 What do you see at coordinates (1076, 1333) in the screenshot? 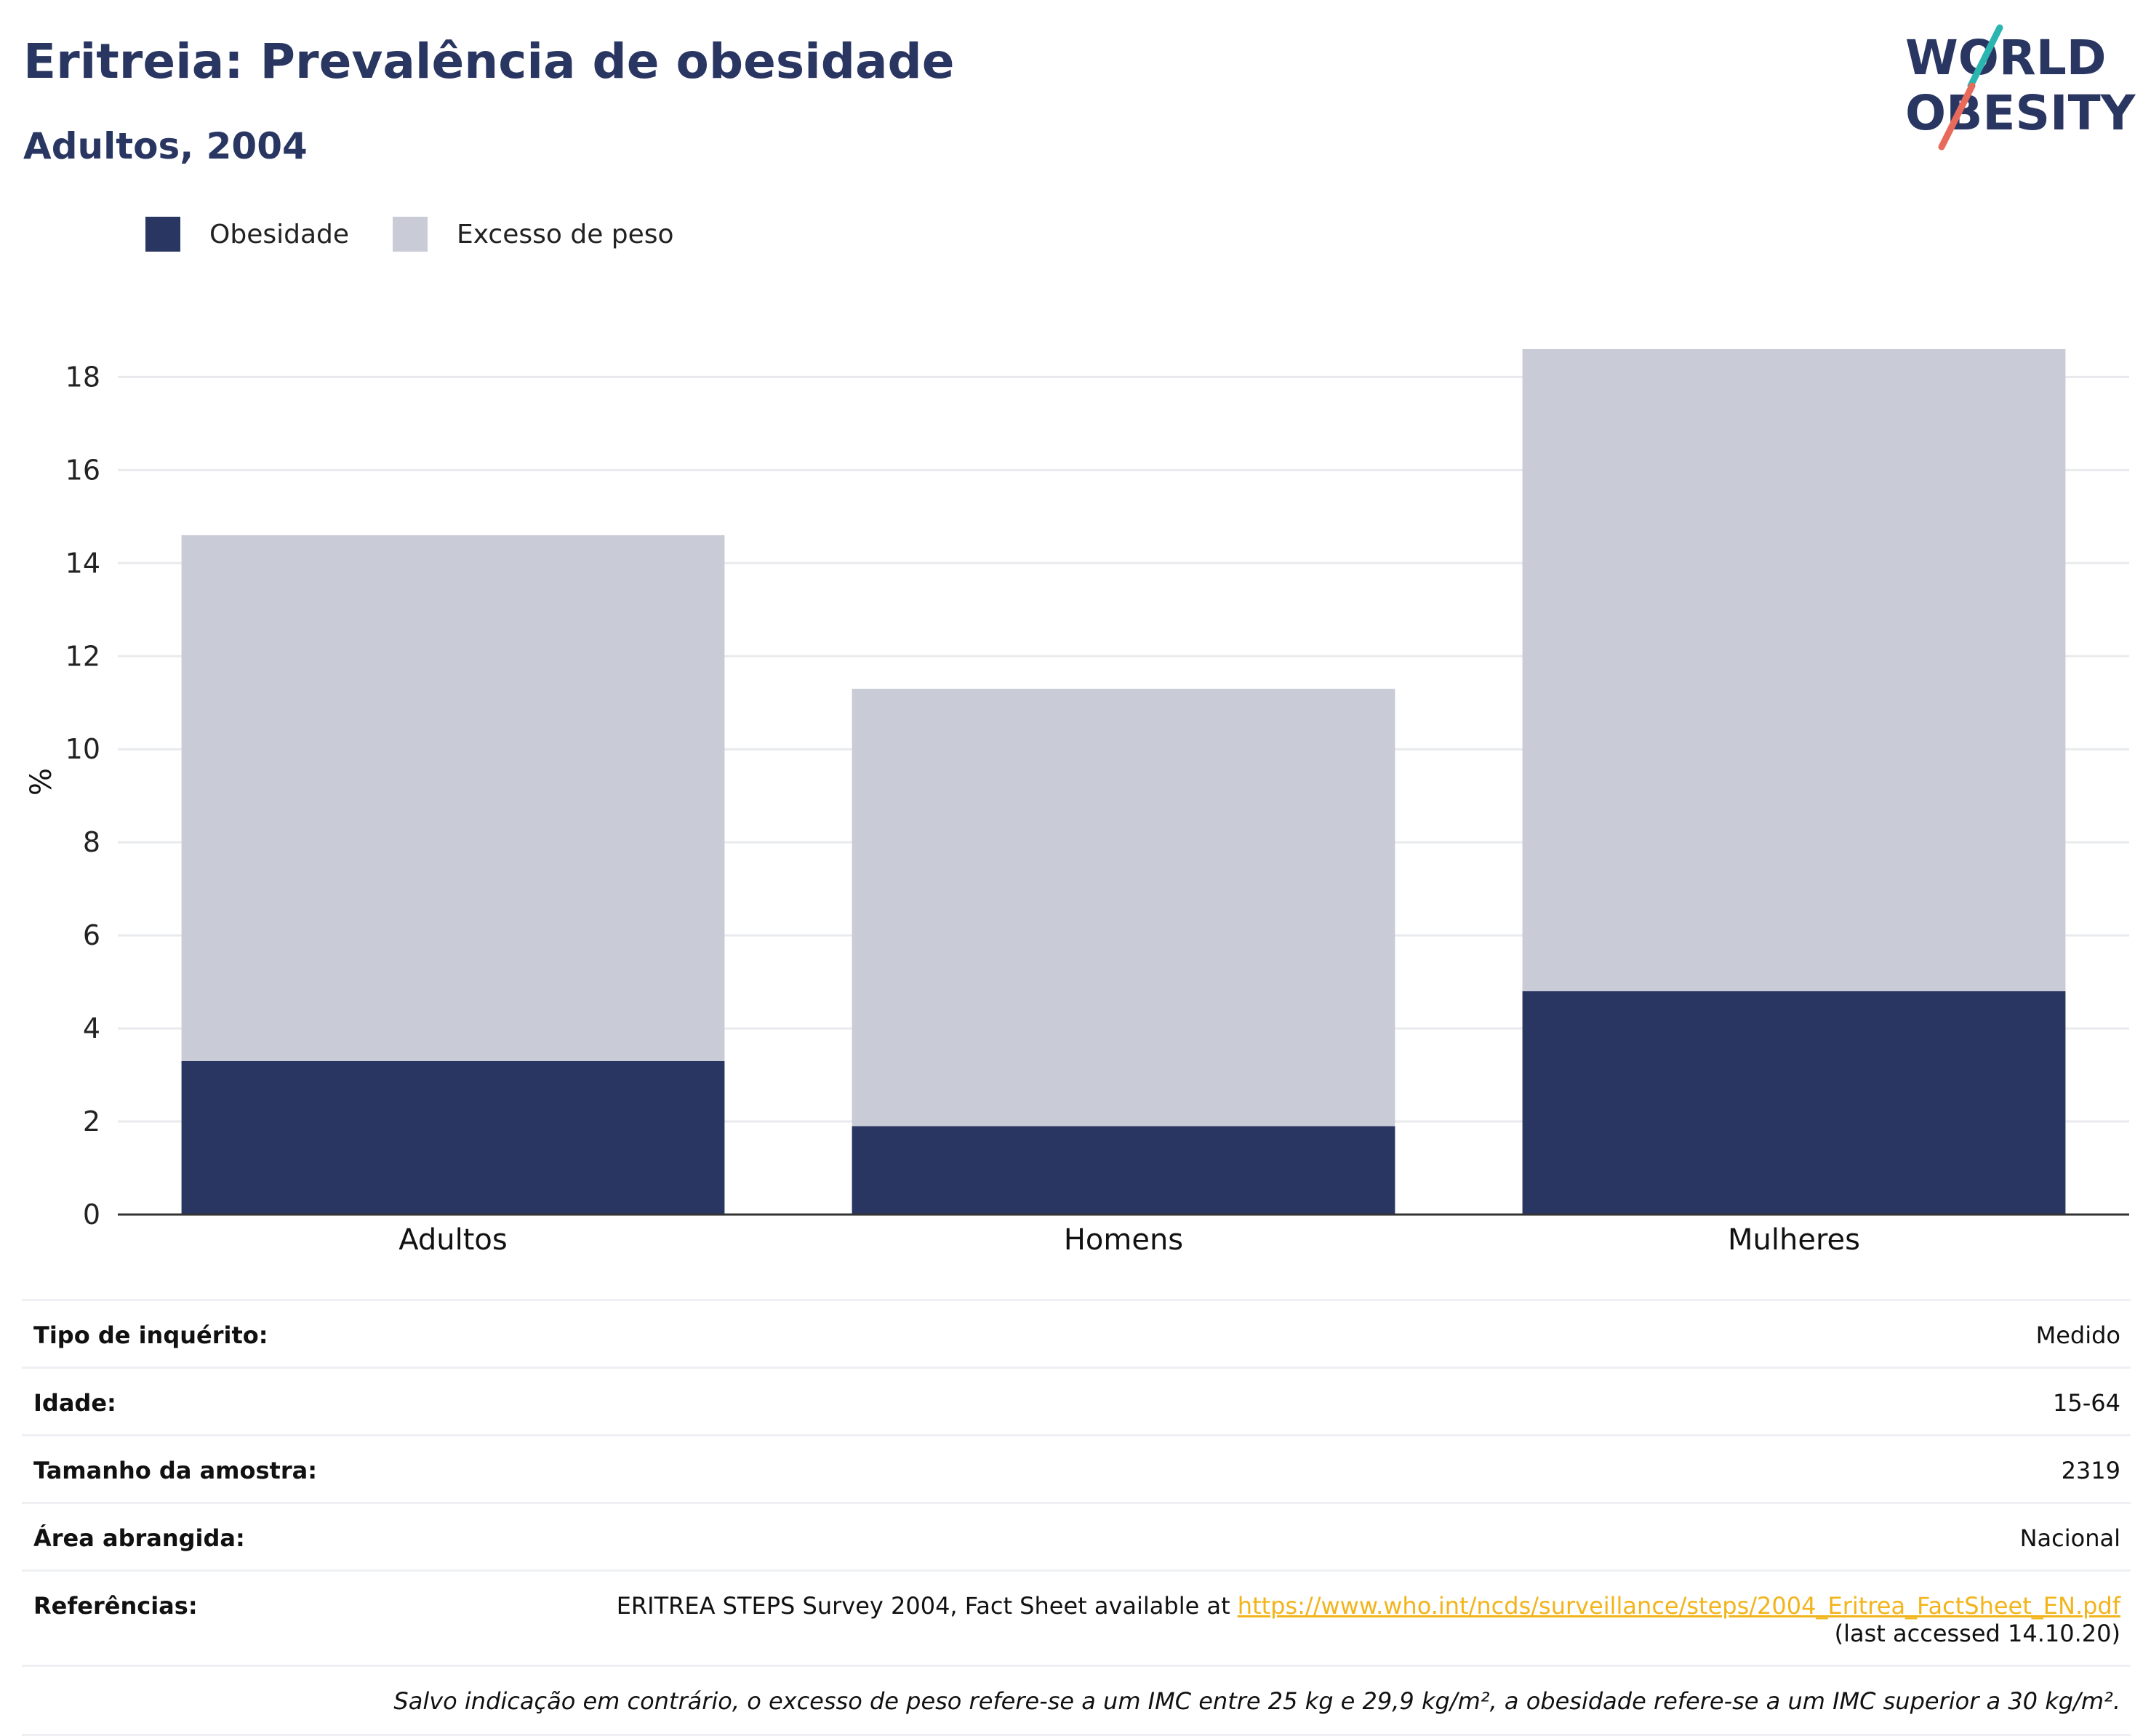
I see `info-row-survey-type: Tipo de inquérito: Medido` at bounding box center [1076, 1333].